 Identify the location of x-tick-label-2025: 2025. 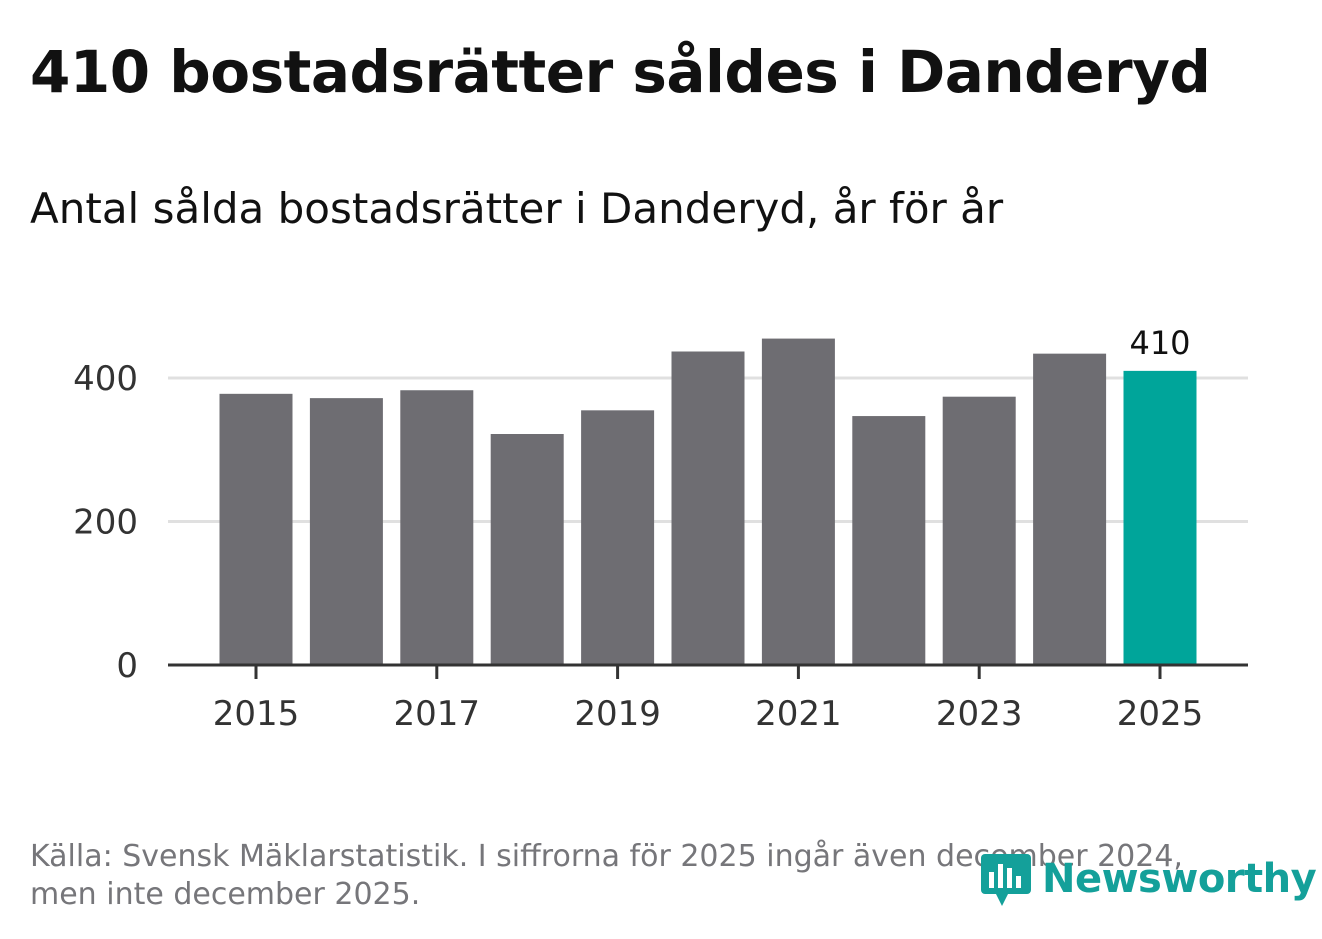
(1160, 714).